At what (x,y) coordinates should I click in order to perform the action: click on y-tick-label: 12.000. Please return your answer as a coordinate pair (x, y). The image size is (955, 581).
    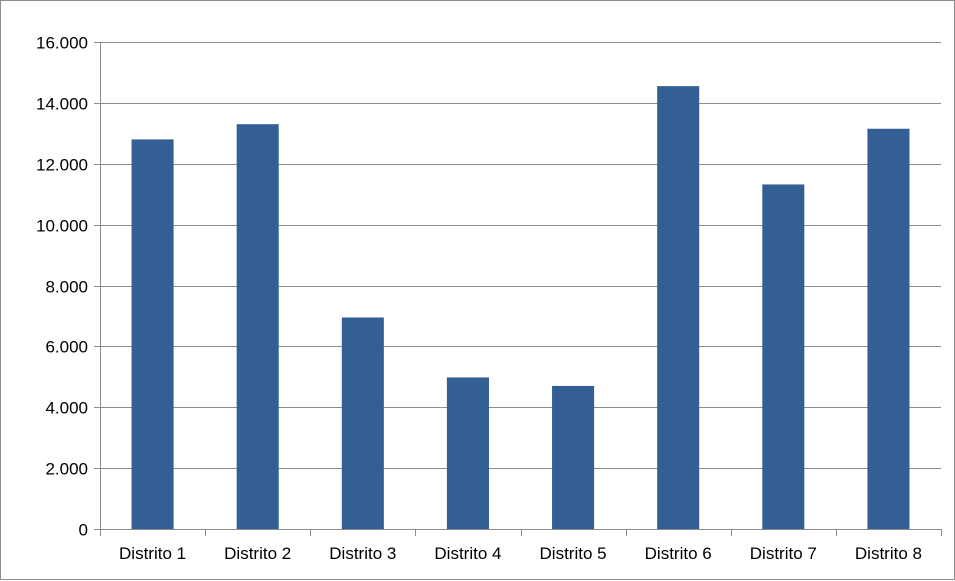
    Looking at the image, I should click on (62, 165).